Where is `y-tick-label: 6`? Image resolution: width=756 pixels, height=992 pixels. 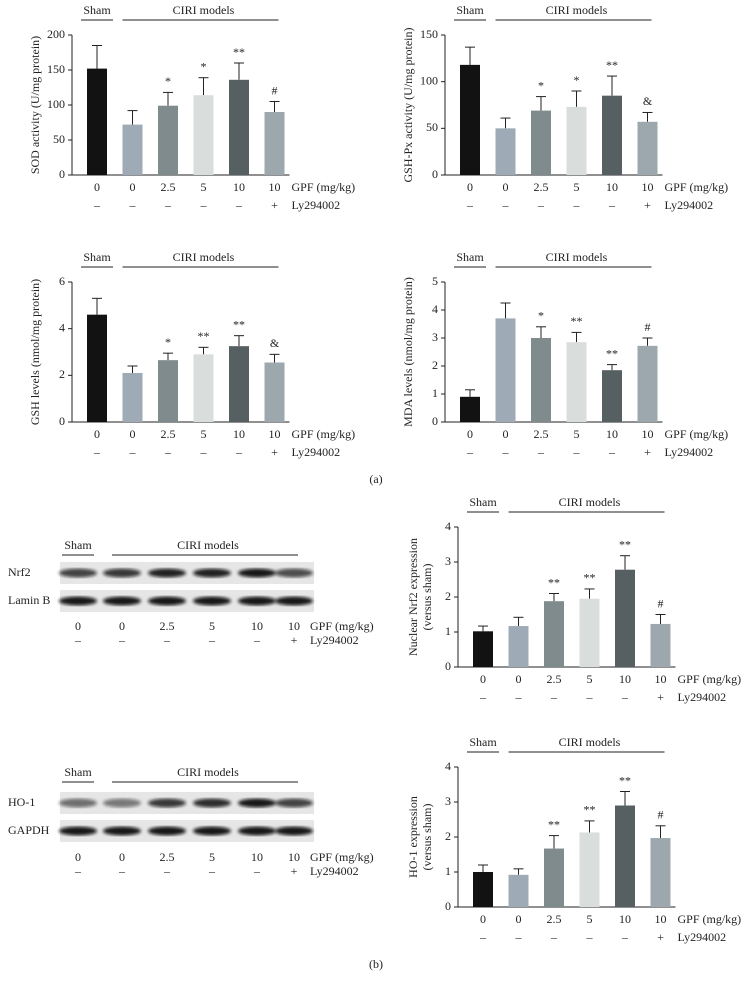
y-tick-label: 6 is located at coordinates (62, 281).